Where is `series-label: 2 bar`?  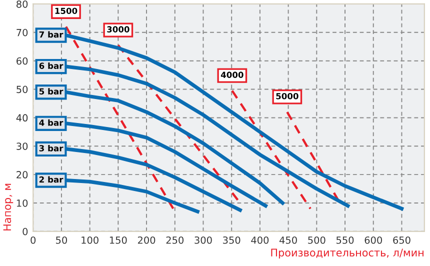
series-label: 2 bar is located at coordinates (51, 179).